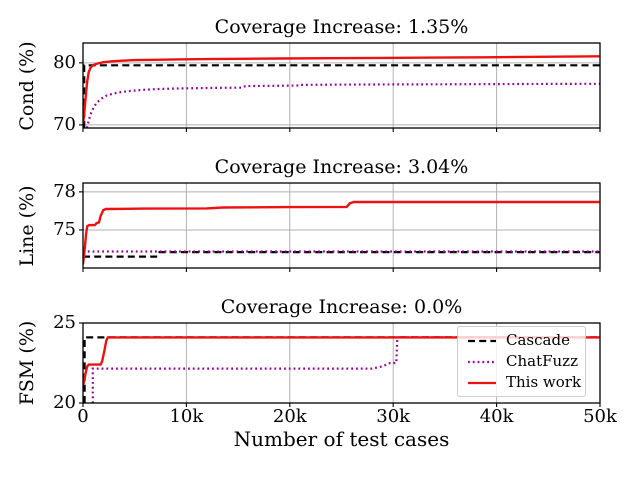  Describe the element at coordinates (341, 439) in the screenshot. I see `x-axis-label: Number of test cases` at that location.